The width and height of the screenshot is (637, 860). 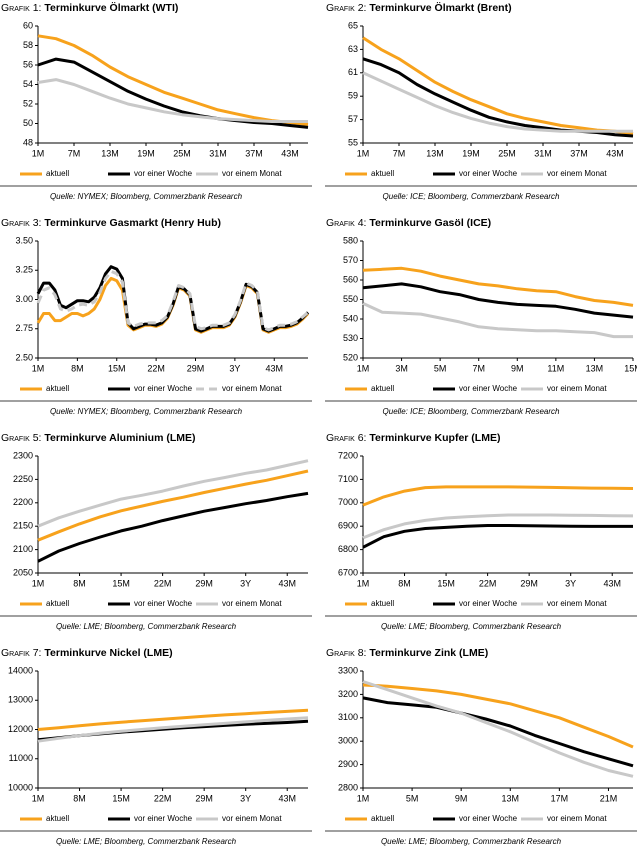 I want to click on y-tick-label: 54, so click(x=28, y=84).